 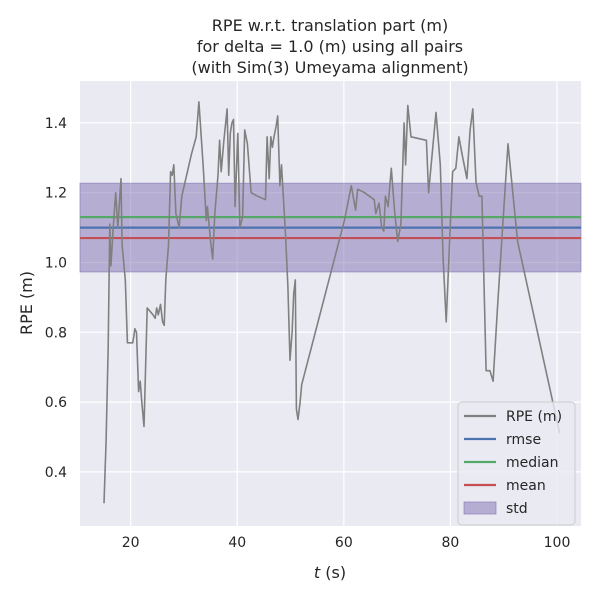 What do you see at coordinates (56, 194) in the screenshot?
I see `y-tick-label: 1.2` at bounding box center [56, 194].